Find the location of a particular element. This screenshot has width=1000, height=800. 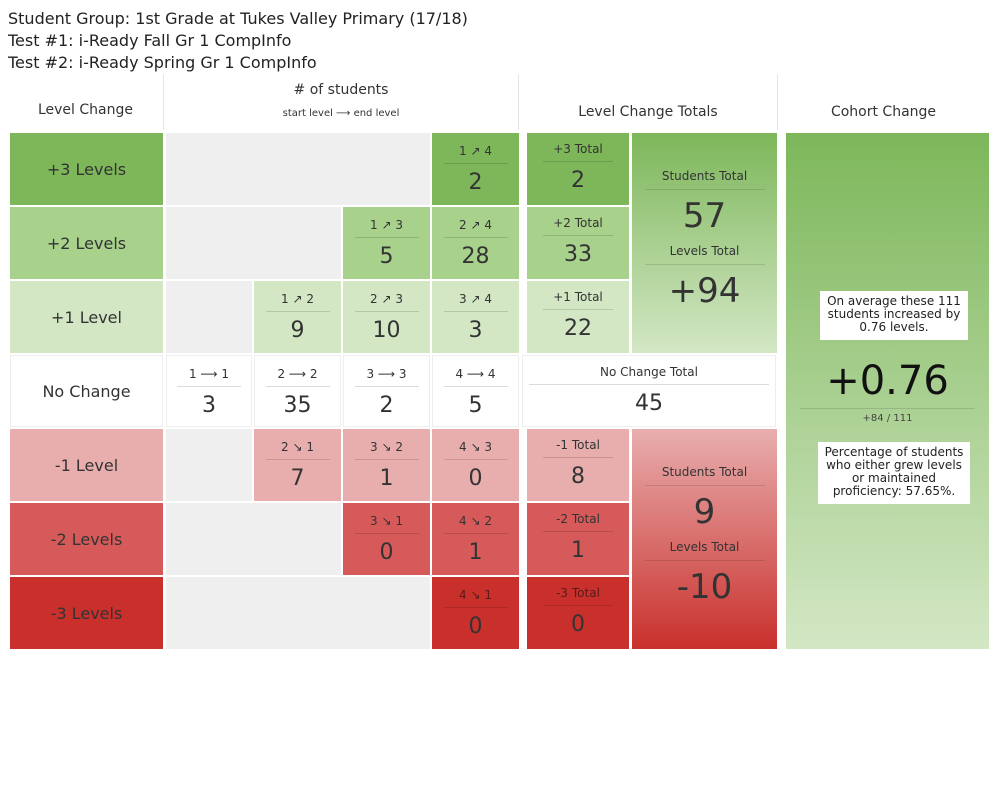

level-change-header-label: Level Change is located at coordinates (85, 110).